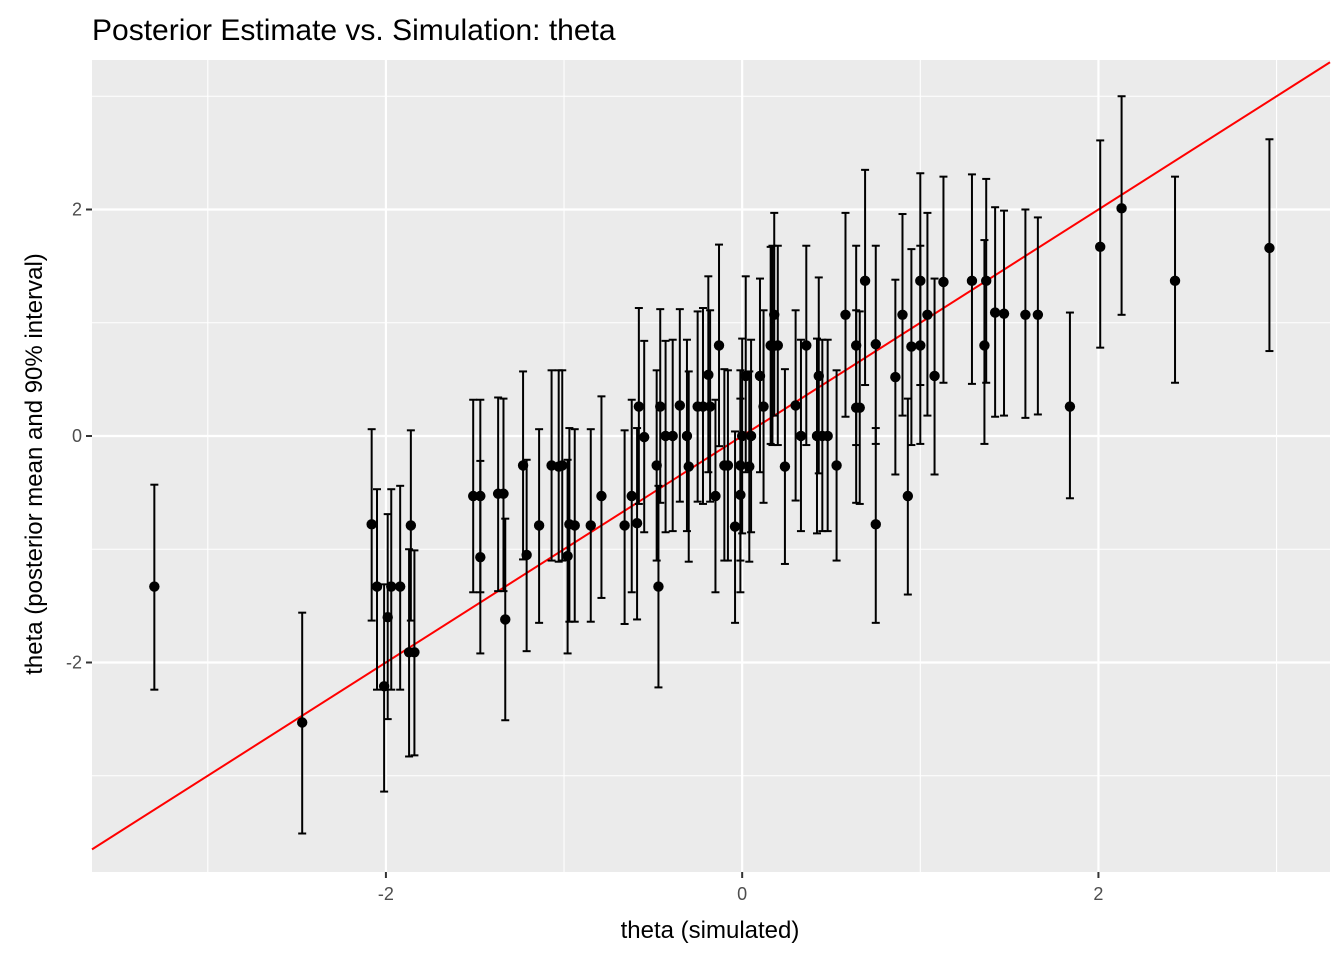 The image size is (1344, 960). What do you see at coordinates (1098, 894) in the screenshot?
I see `x-tick-label: 2` at bounding box center [1098, 894].